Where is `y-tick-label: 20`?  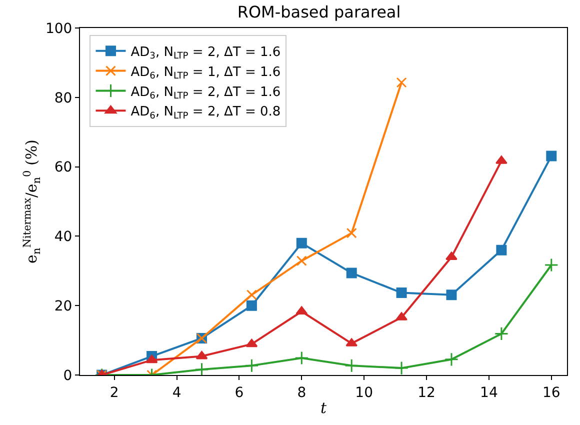
y-tick-label: 20 is located at coordinates (63, 306).